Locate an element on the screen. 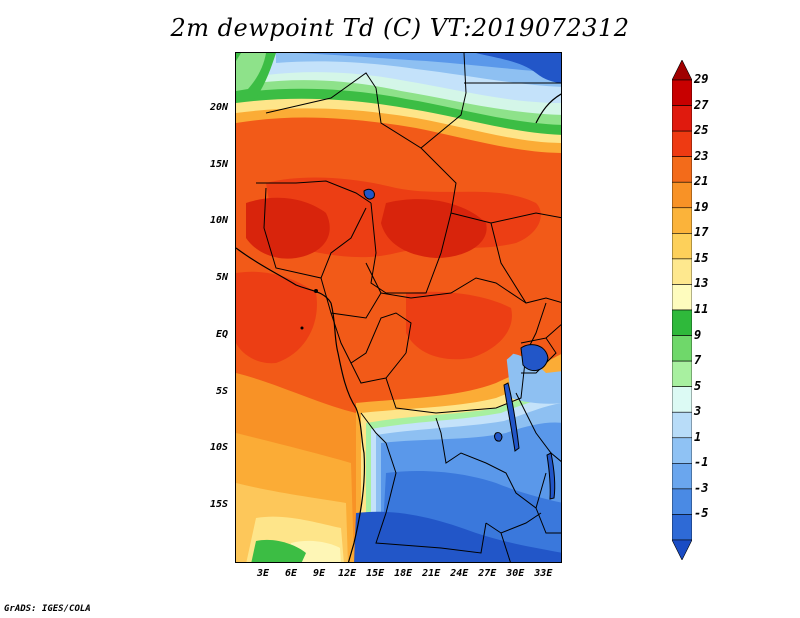 The height and width of the screenshot is (618, 800). colorbar-level-label: 1 is located at coordinates (698, 436).